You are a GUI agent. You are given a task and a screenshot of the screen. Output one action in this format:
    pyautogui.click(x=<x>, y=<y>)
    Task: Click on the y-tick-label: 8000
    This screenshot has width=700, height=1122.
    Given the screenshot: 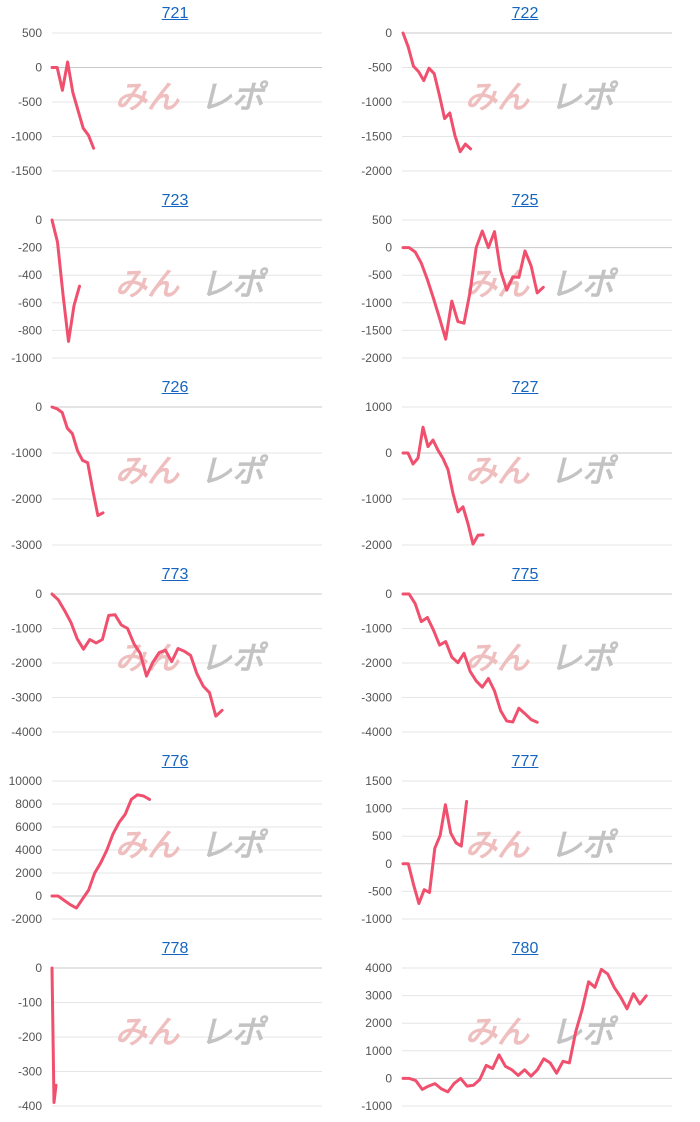 What is the action you would take?
    pyautogui.click(x=28, y=804)
    